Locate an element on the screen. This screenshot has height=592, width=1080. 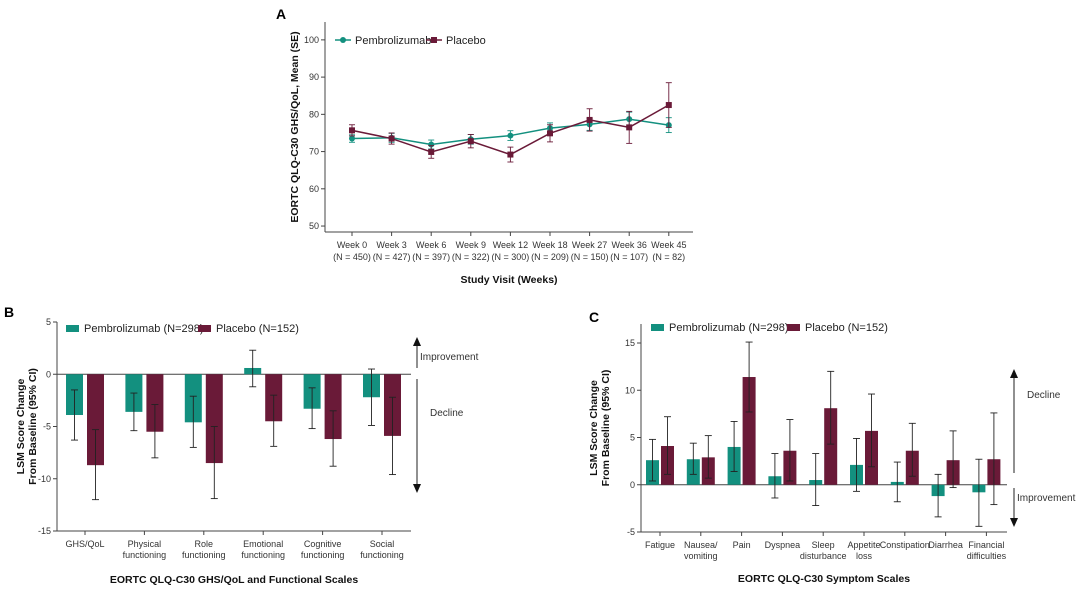
x-tick-label: Cognitive is located at coordinates (323, 544).